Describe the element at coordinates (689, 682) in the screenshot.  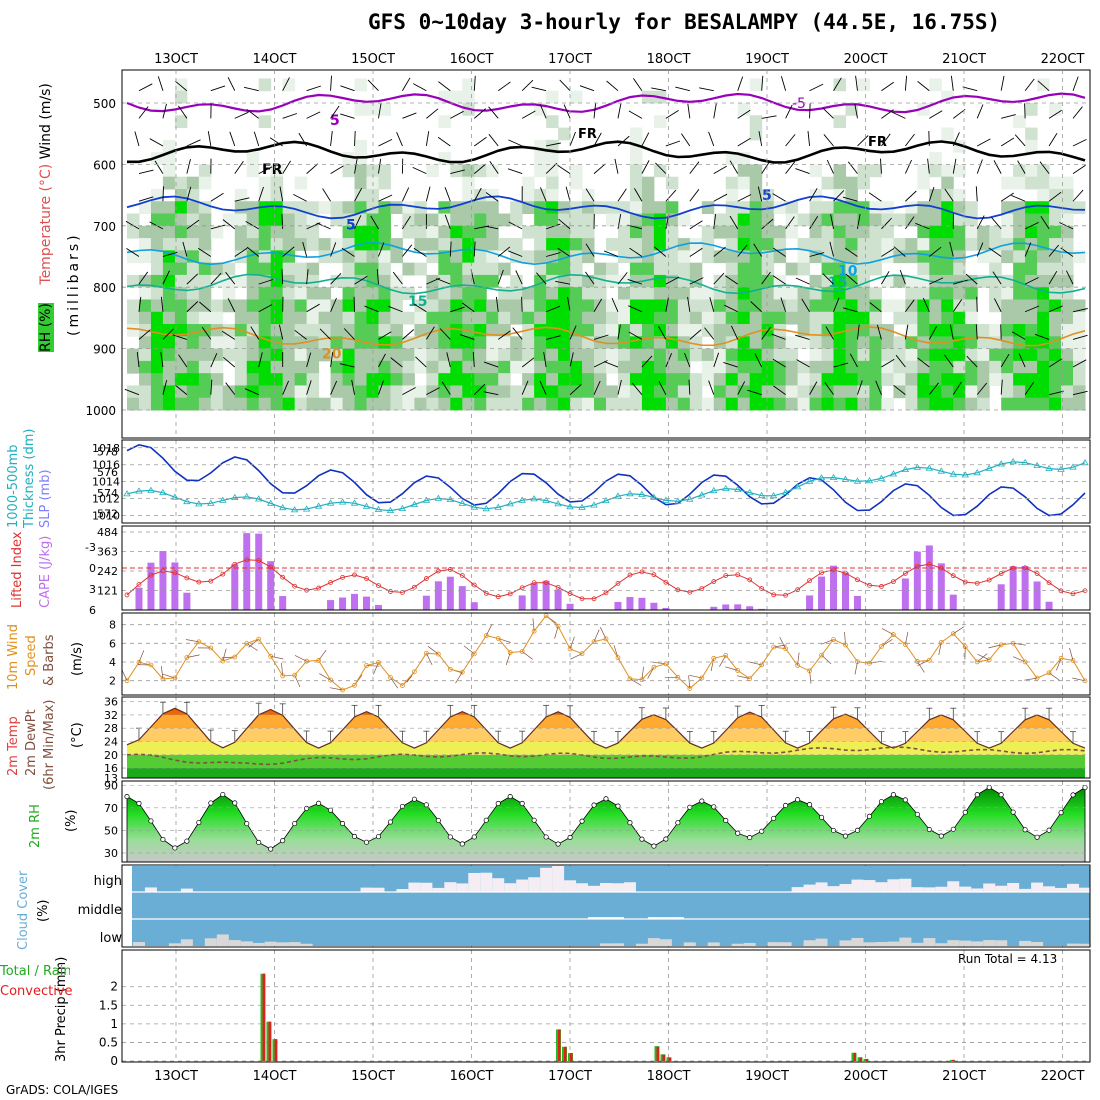
I see `wind10-barb` at that location.